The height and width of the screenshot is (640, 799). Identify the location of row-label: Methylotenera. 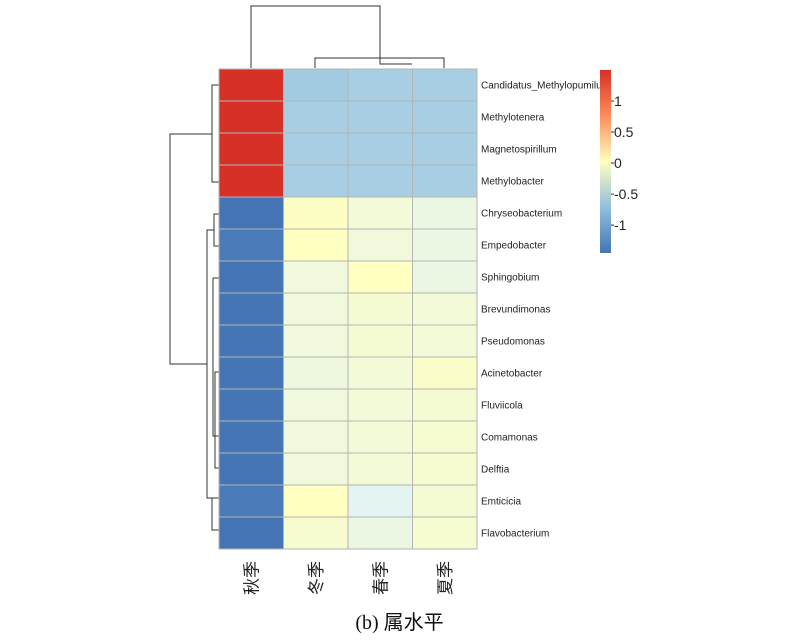
(513, 118).